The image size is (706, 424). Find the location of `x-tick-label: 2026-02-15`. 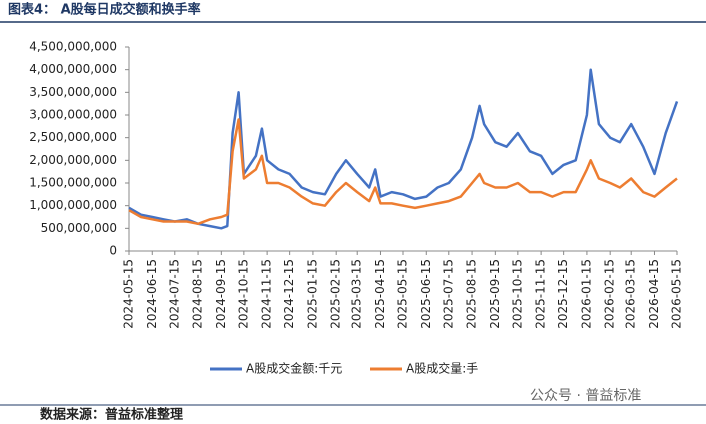

x-tick-label: 2026-02-15 is located at coordinates (610, 294).